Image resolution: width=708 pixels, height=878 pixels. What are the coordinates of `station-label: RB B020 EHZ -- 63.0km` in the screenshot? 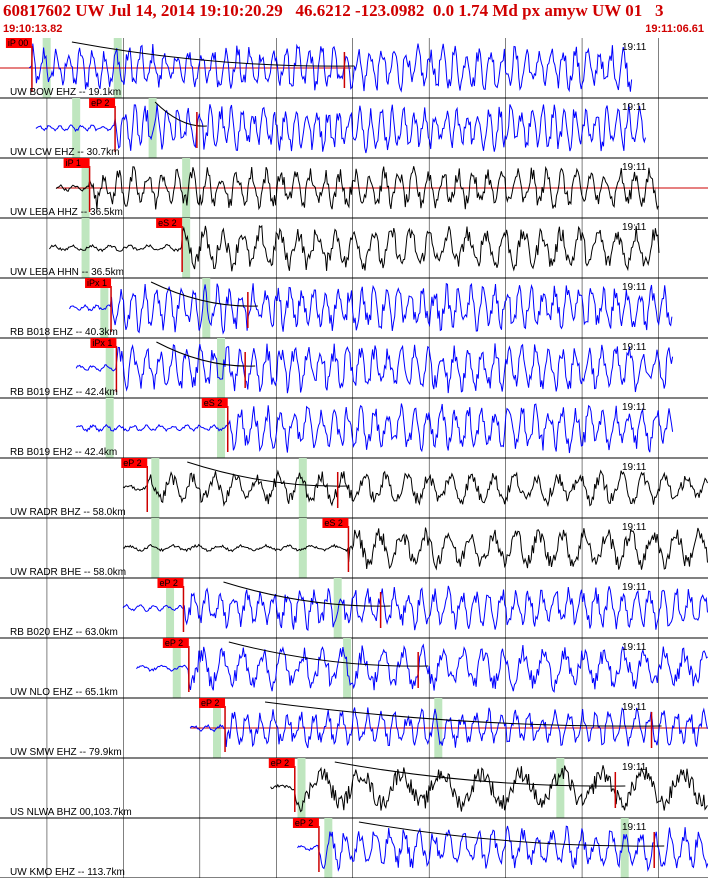 It's located at (64, 632).